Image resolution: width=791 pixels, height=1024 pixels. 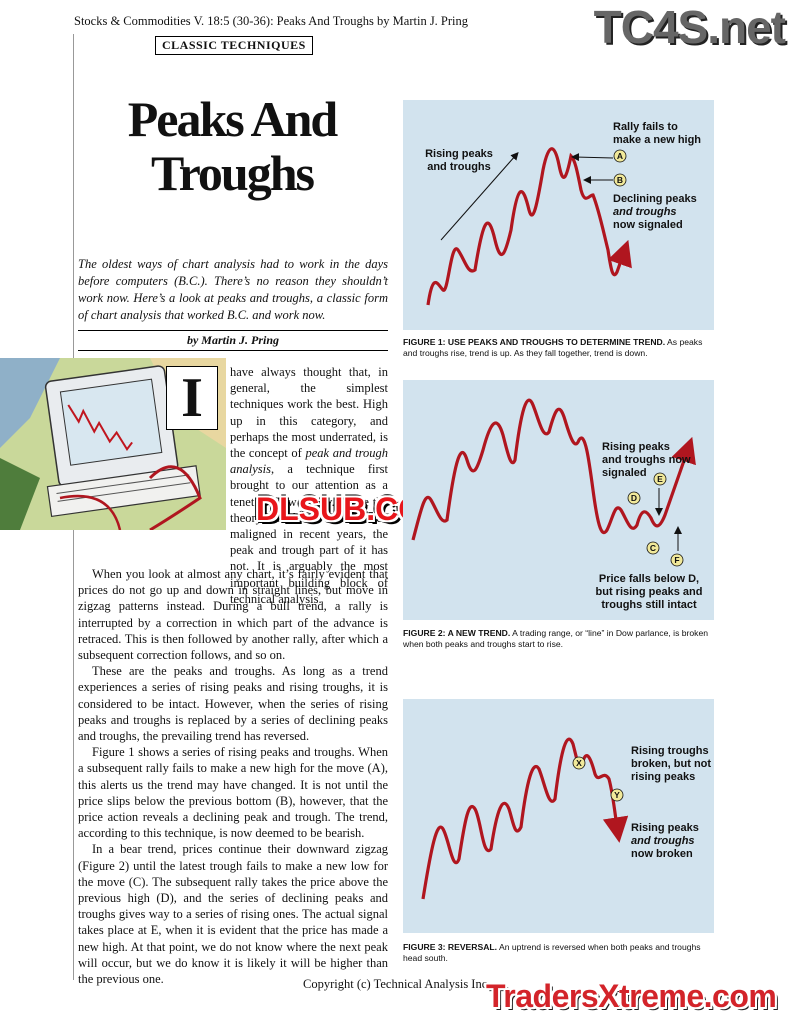 What do you see at coordinates (665, 828) in the screenshot?
I see `label-peaks-broken: Rising peaks` at bounding box center [665, 828].